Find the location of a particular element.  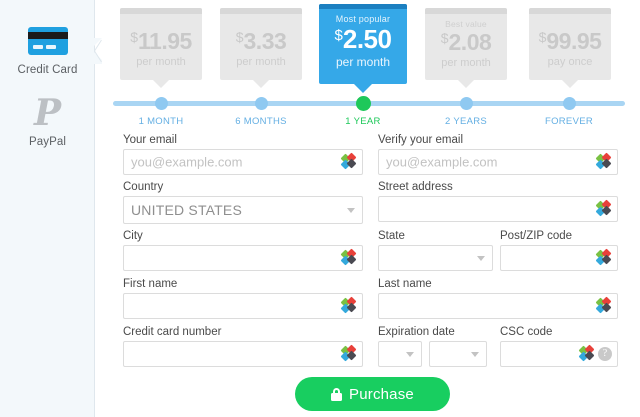

expiration-year-select is located at coordinates (458, 354).